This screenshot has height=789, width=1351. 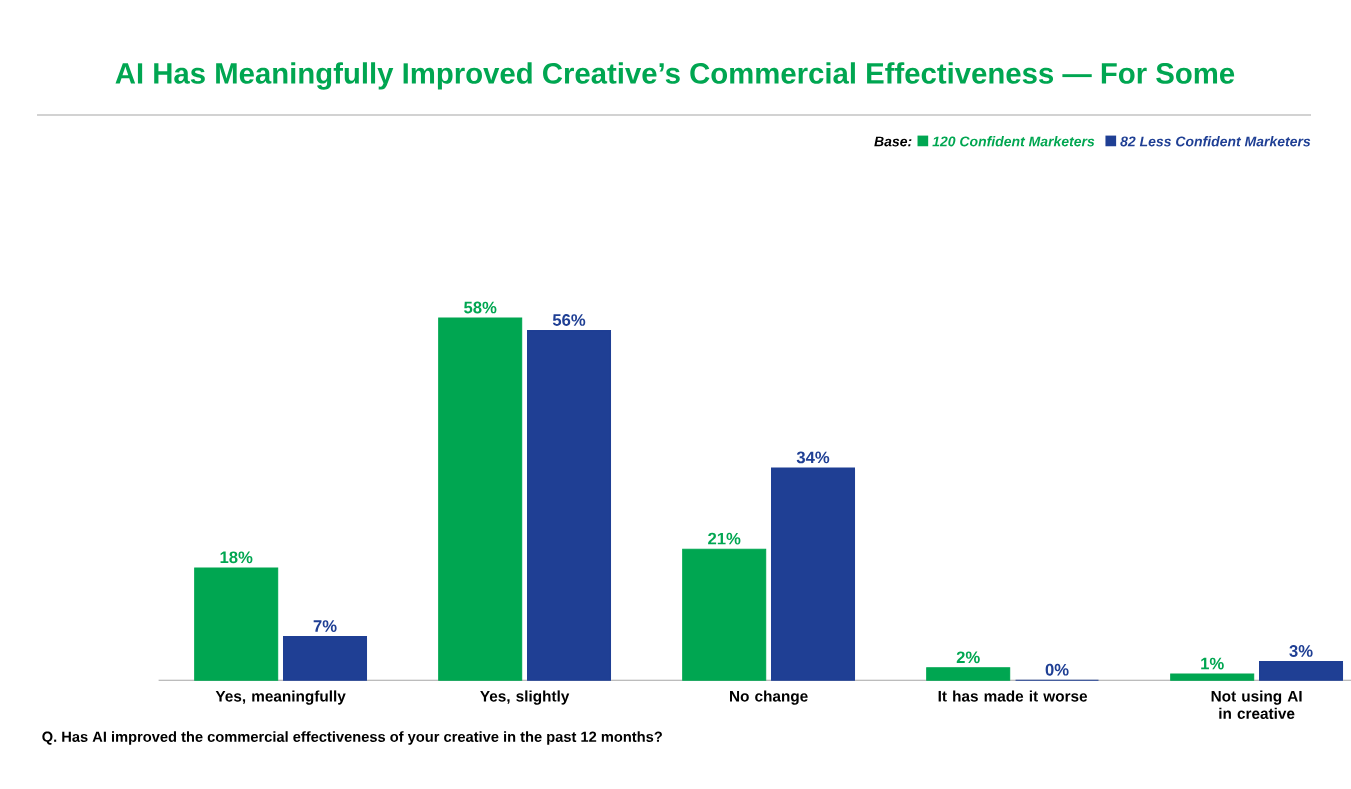 I want to click on legend-label: 120 Confident Marketers, so click(x=1013, y=141).